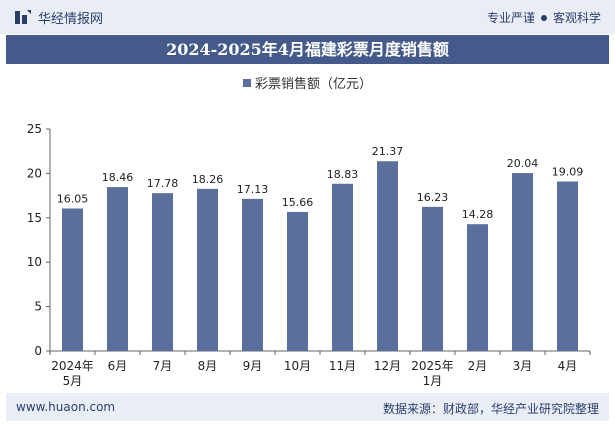 This screenshot has width=615, height=427. What do you see at coordinates (298, 202) in the screenshot?
I see `bar-value-label: 15.66` at bounding box center [298, 202].